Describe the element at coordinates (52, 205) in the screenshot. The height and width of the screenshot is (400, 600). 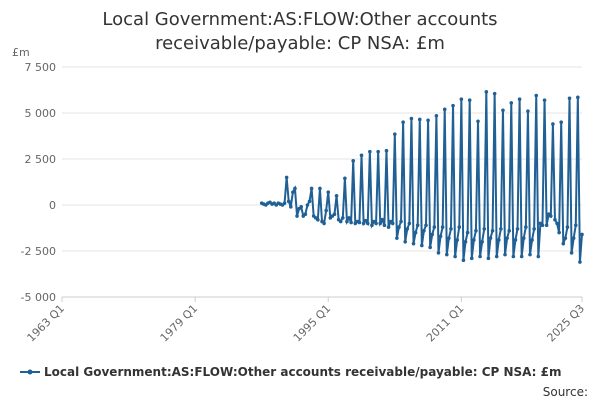
I see `y-tick-label: 0` at that location.